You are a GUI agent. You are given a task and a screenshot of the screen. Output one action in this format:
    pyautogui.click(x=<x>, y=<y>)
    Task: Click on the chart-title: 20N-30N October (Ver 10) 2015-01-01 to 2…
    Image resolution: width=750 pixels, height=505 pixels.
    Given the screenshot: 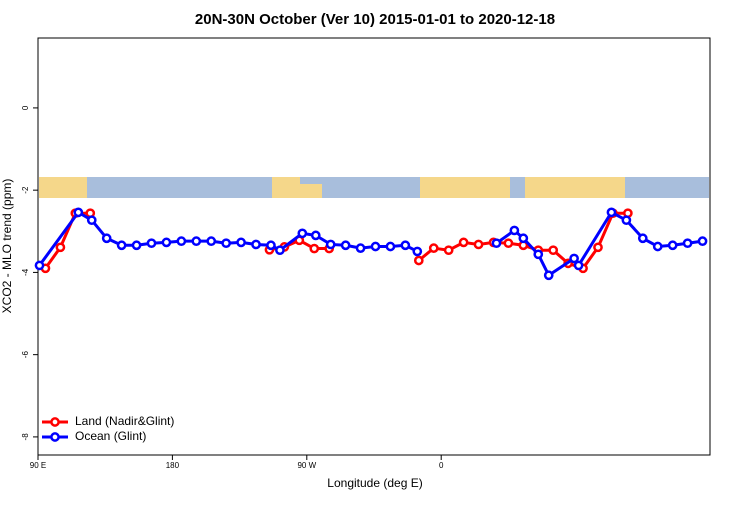 What is the action you would take?
    pyautogui.click(x=375, y=19)
    